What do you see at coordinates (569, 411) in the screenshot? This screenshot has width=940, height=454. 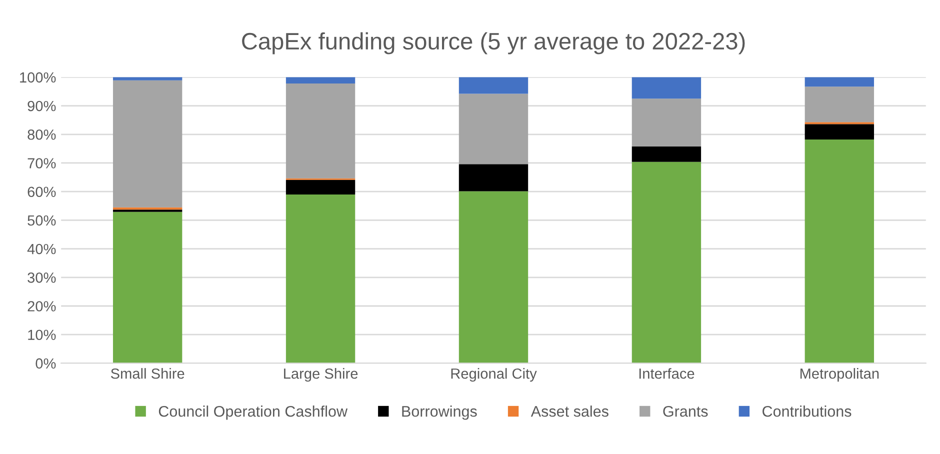 I see `legend-label: Asset sales` at bounding box center [569, 411].